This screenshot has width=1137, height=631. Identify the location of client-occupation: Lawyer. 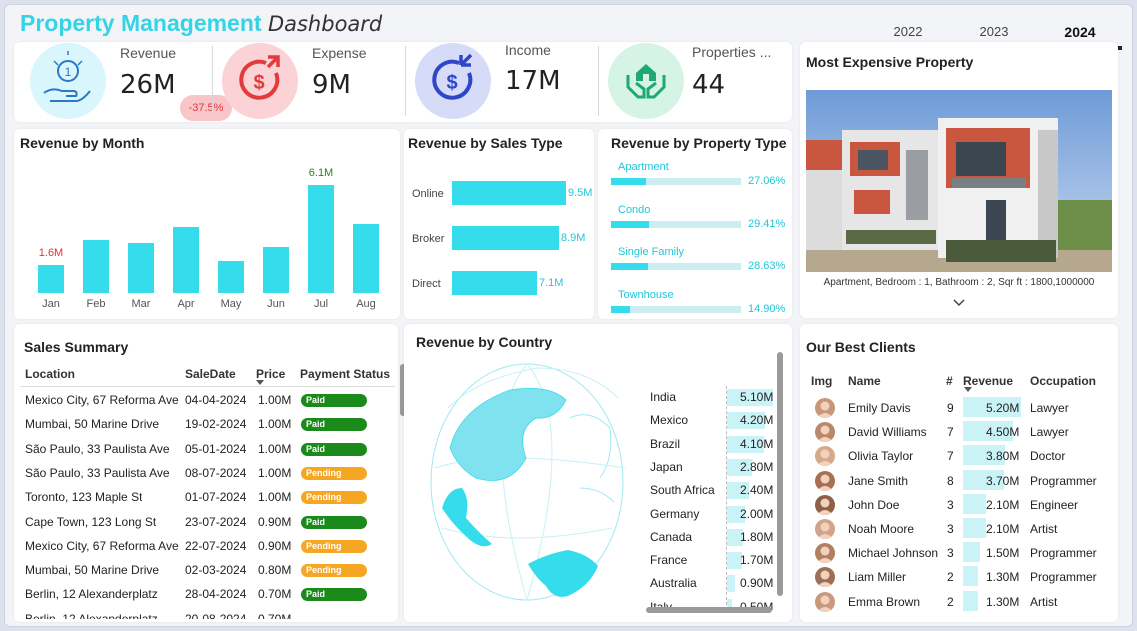
(1049, 408).